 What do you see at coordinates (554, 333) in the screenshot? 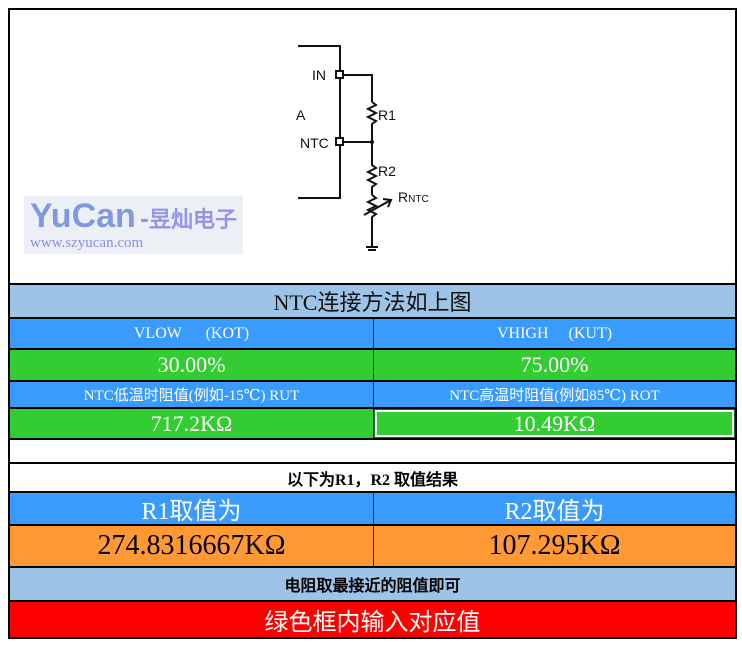
I see `vhigh-label: VHIGH (KUT)` at bounding box center [554, 333].